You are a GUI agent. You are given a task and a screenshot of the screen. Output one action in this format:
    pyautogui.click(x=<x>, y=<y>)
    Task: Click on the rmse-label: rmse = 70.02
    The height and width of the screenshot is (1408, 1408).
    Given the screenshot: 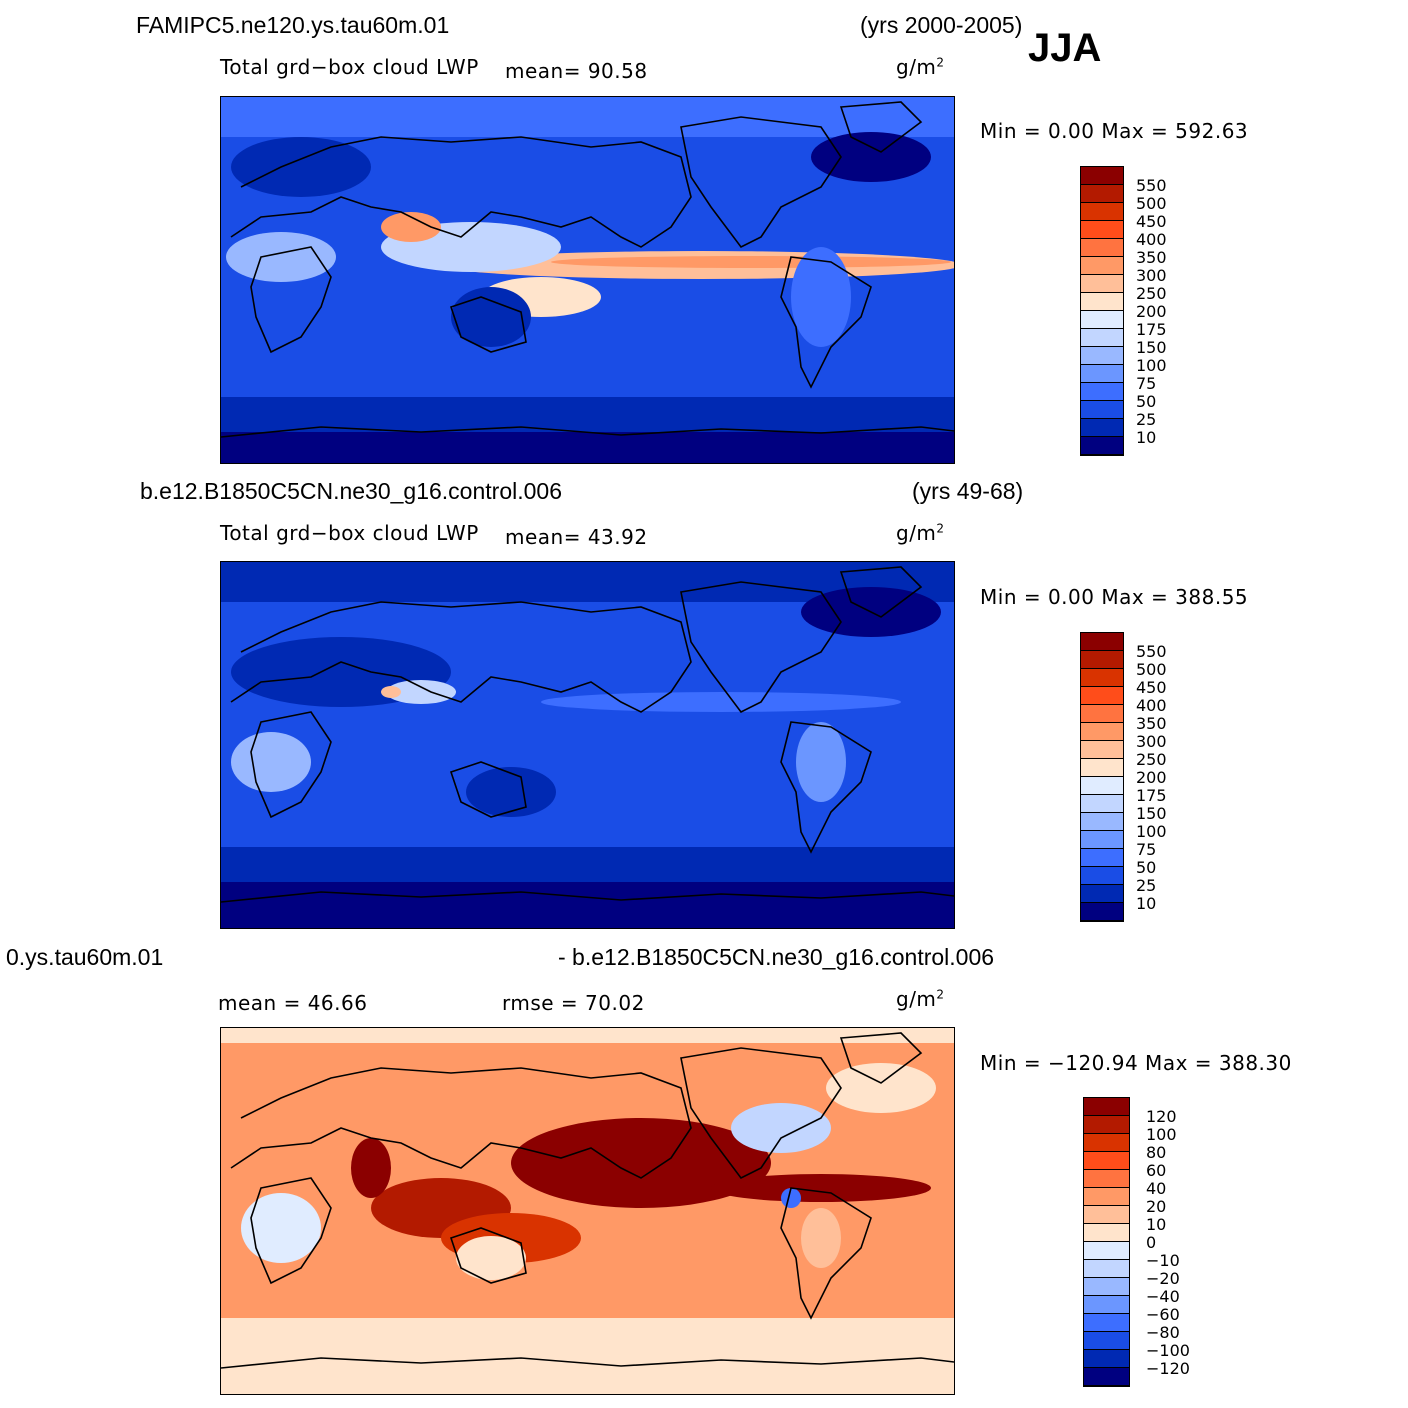 What is the action you would take?
    pyautogui.click(x=573, y=1003)
    